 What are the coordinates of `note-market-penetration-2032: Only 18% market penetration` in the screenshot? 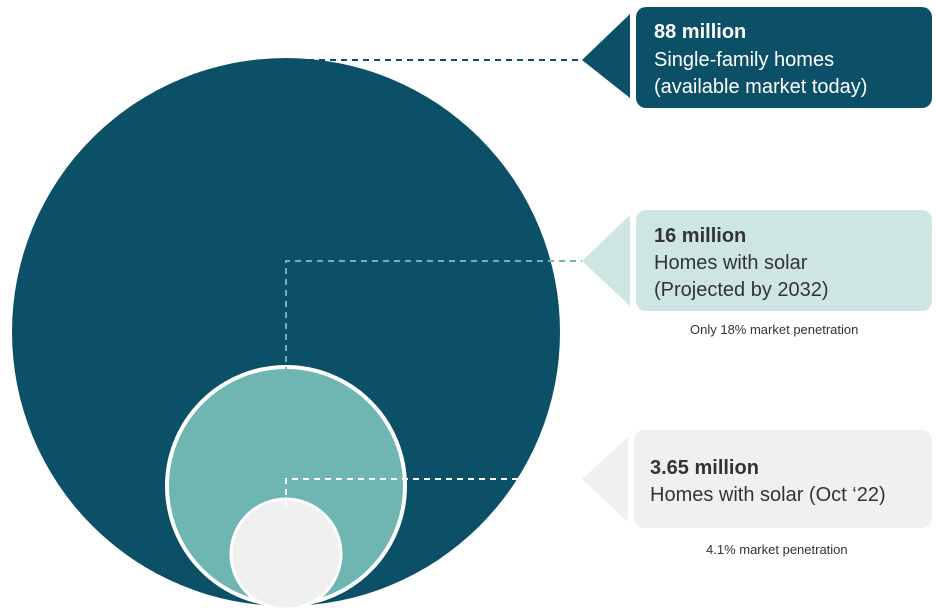 It's located at (774, 329).